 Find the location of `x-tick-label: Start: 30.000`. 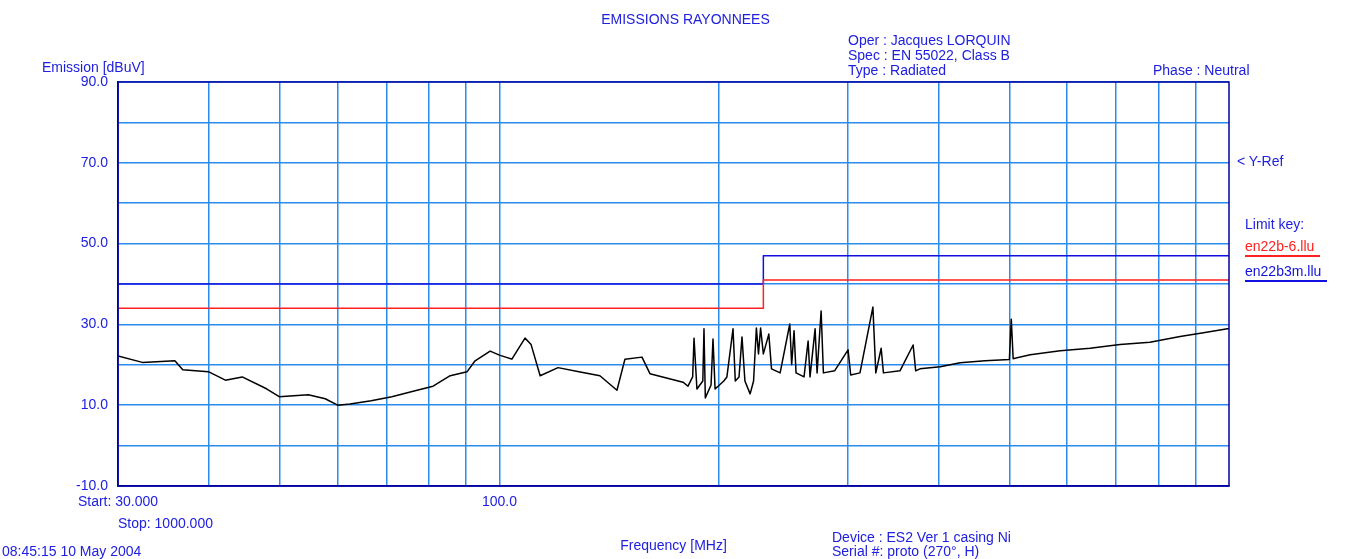

x-tick-label: Start: 30.000 is located at coordinates (118, 501).